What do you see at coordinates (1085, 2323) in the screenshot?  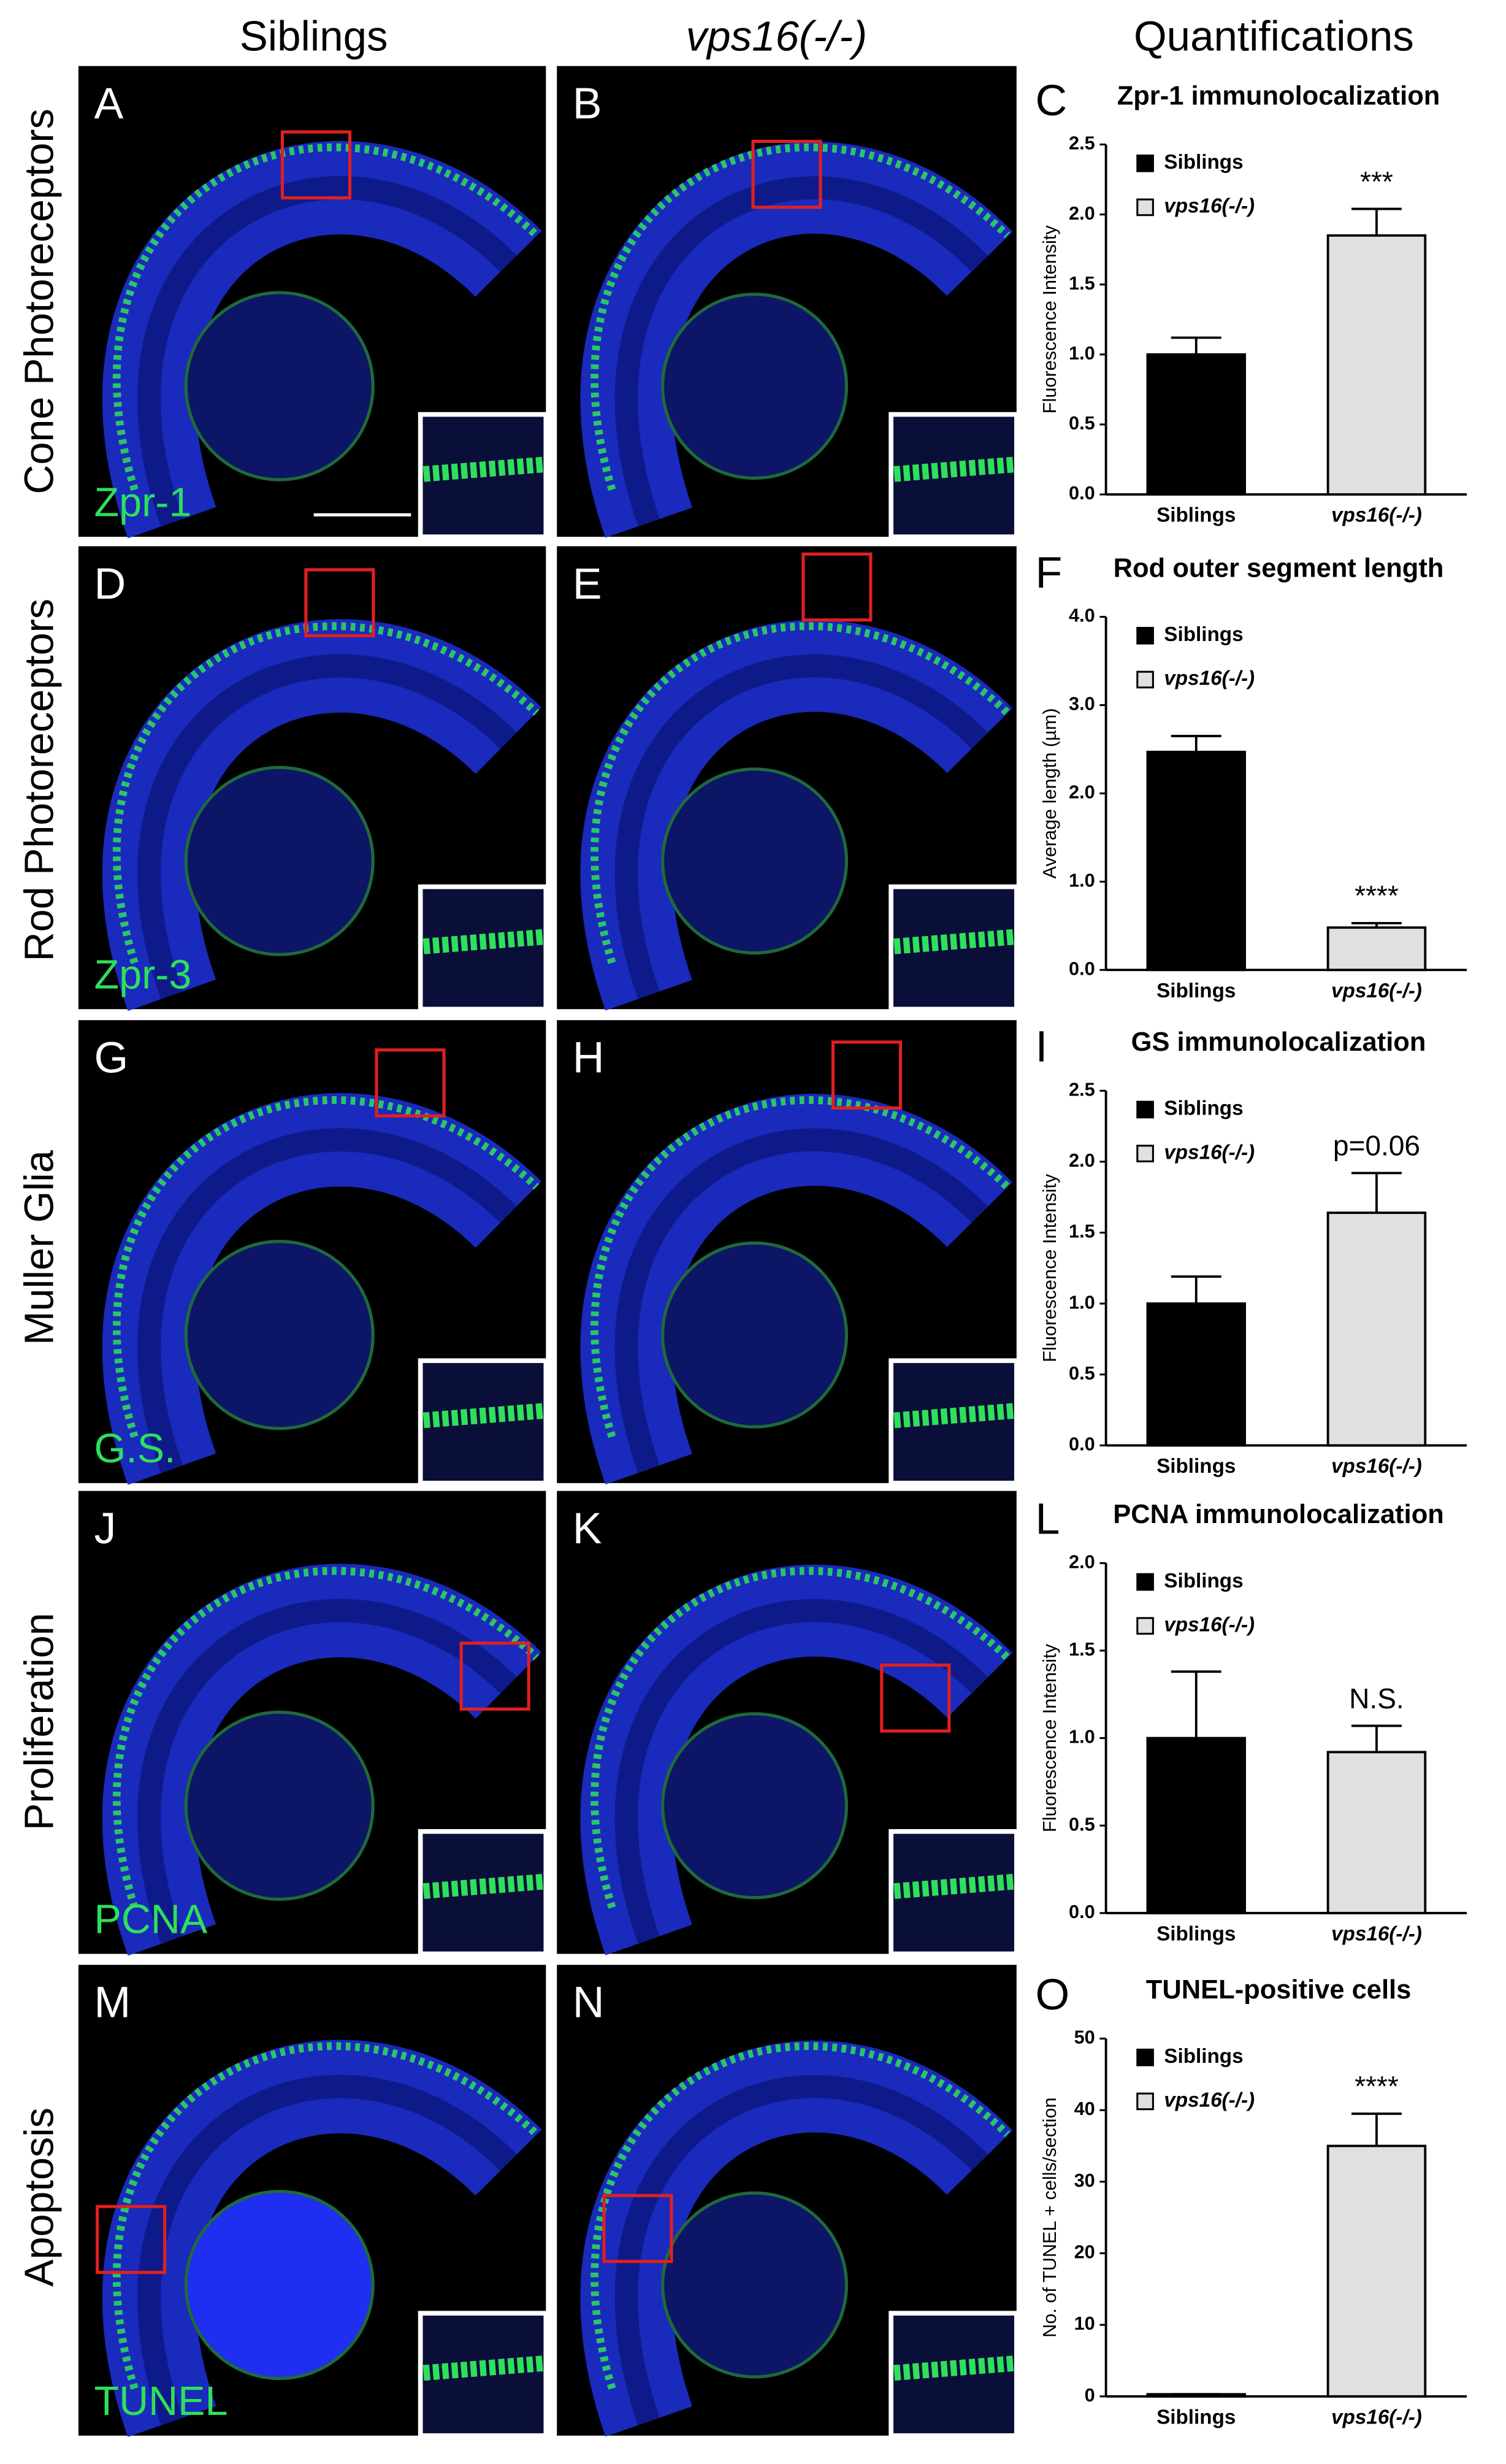 I see `y-tick-label: 10` at bounding box center [1085, 2323].